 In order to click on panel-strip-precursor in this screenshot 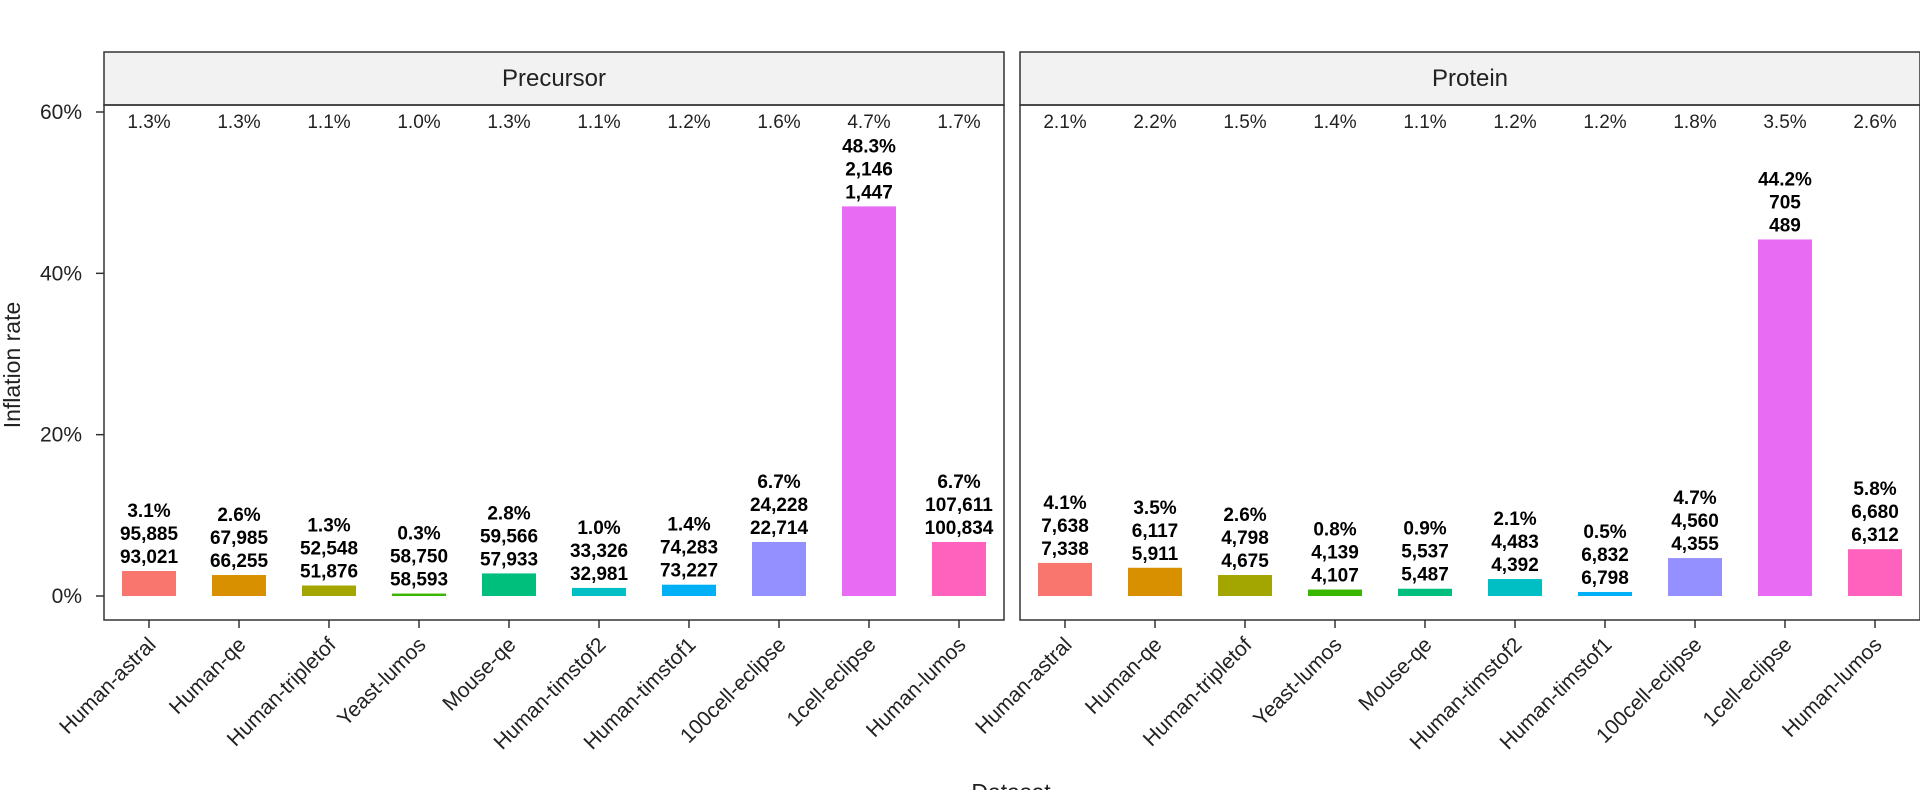, I will do `click(554, 78)`.